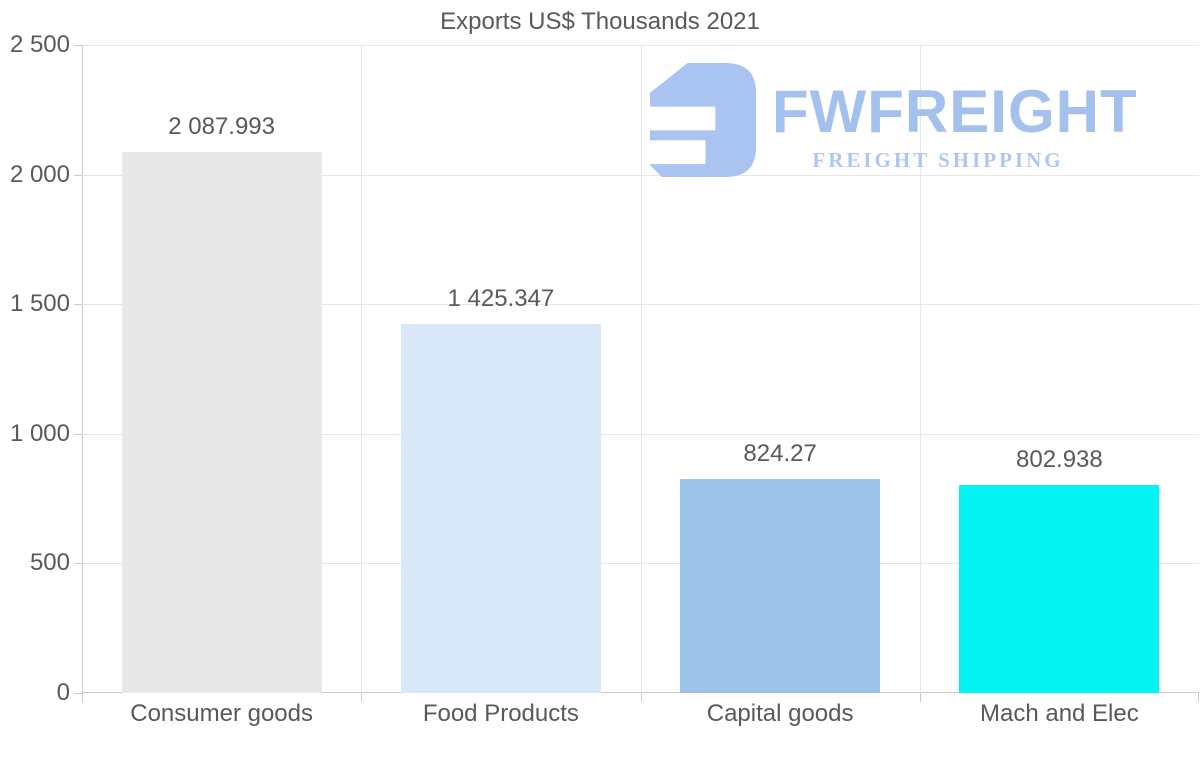 The width and height of the screenshot is (1200, 763). Describe the element at coordinates (938, 160) in the screenshot. I see `logo-tagline: FREIGHT SHIPPING` at that location.